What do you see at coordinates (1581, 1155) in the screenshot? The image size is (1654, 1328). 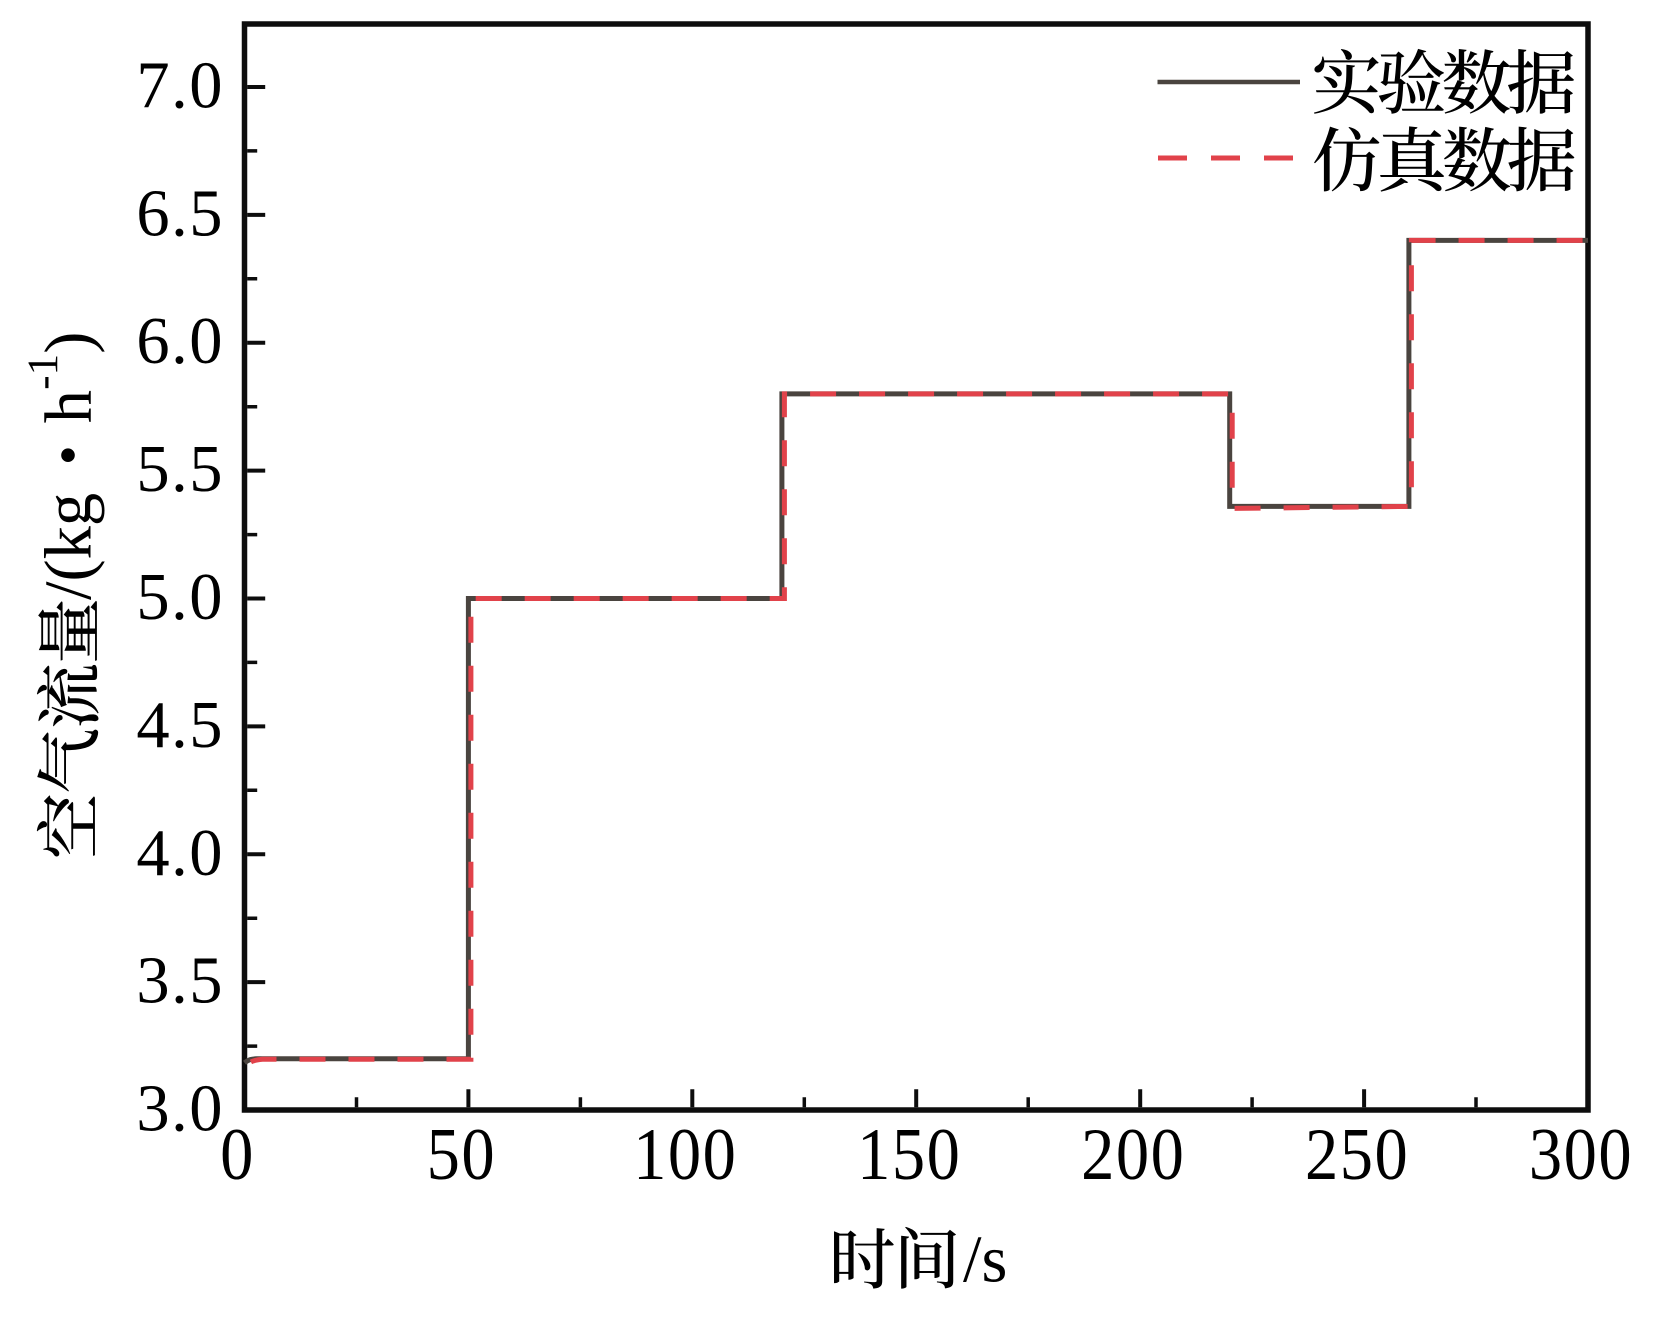 I see `svg-text: 300` at bounding box center [1581, 1155].